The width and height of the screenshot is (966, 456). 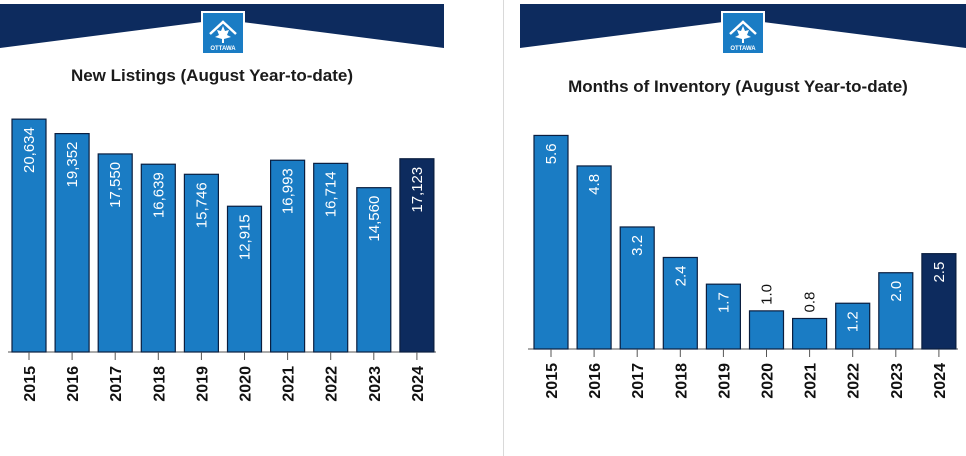 What do you see at coordinates (853, 321) in the screenshot?
I see `data-label: 1.2` at bounding box center [853, 321].